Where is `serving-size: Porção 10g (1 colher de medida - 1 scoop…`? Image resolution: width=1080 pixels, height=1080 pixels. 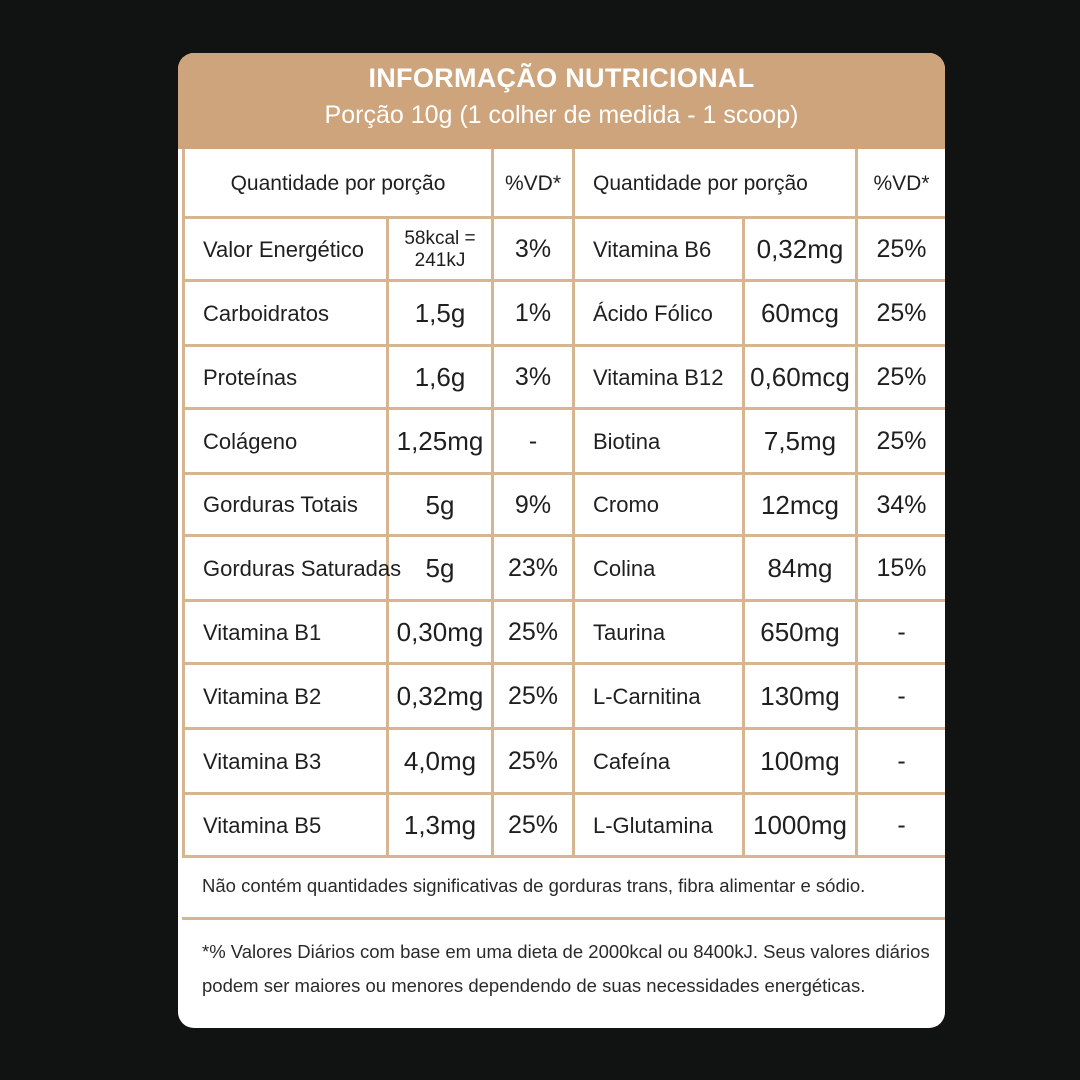 serving-size: Porção 10g (1 colher de medida - 1 scoop… is located at coordinates (561, 115).